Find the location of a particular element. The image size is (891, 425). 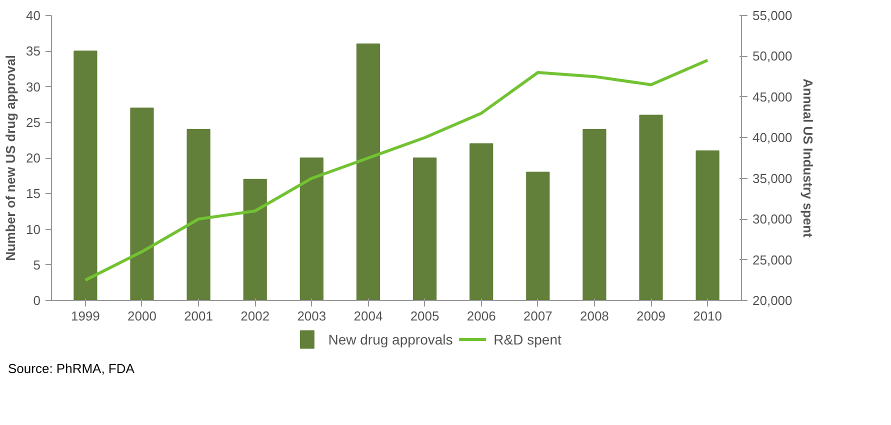

legend-label: R&D spent is located at coordinates (528, 340).